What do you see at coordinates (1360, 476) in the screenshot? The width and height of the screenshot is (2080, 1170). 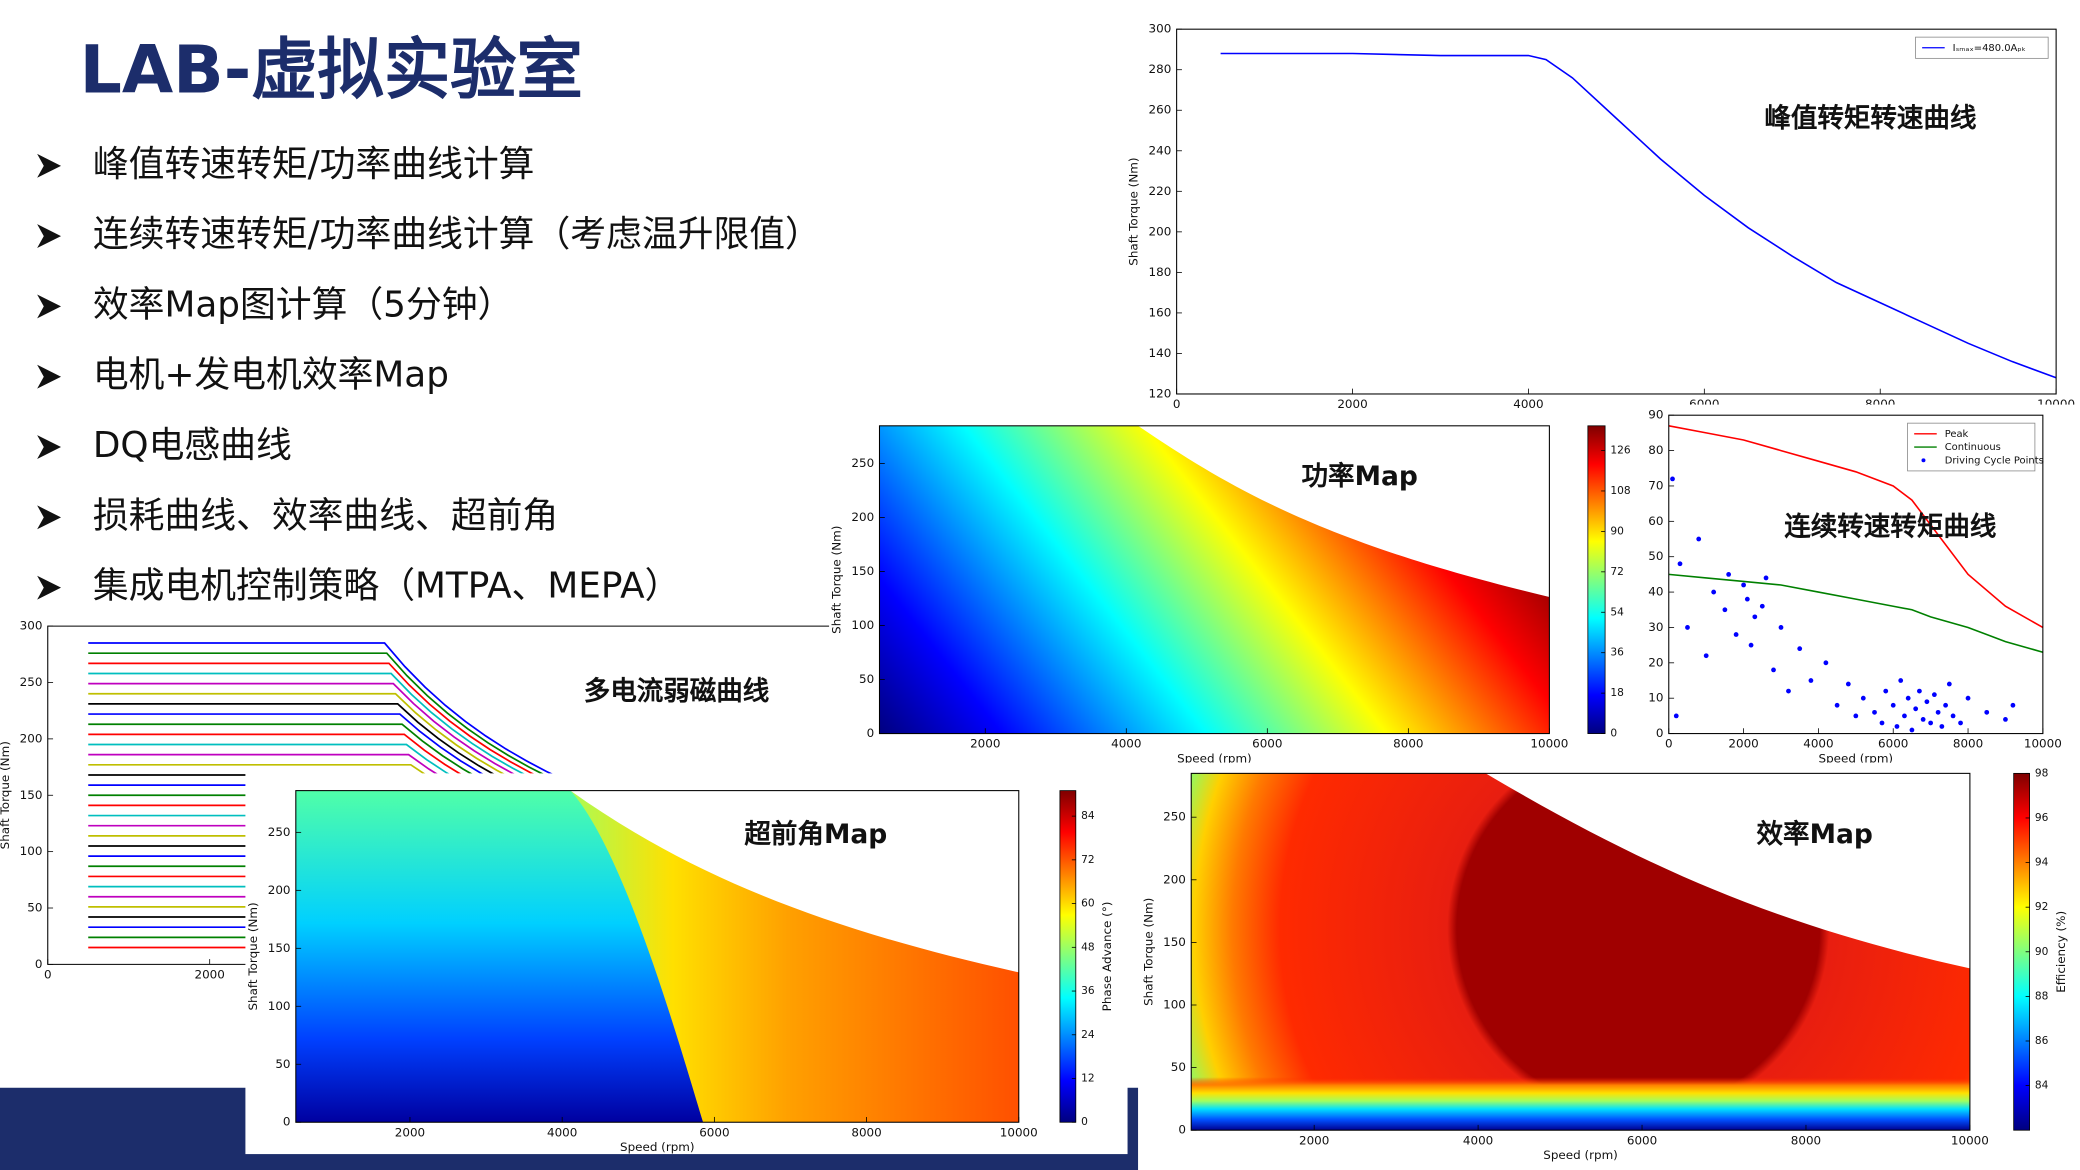 I see `chart-annotation: 功率Map` at bounding box center [1360, 476].